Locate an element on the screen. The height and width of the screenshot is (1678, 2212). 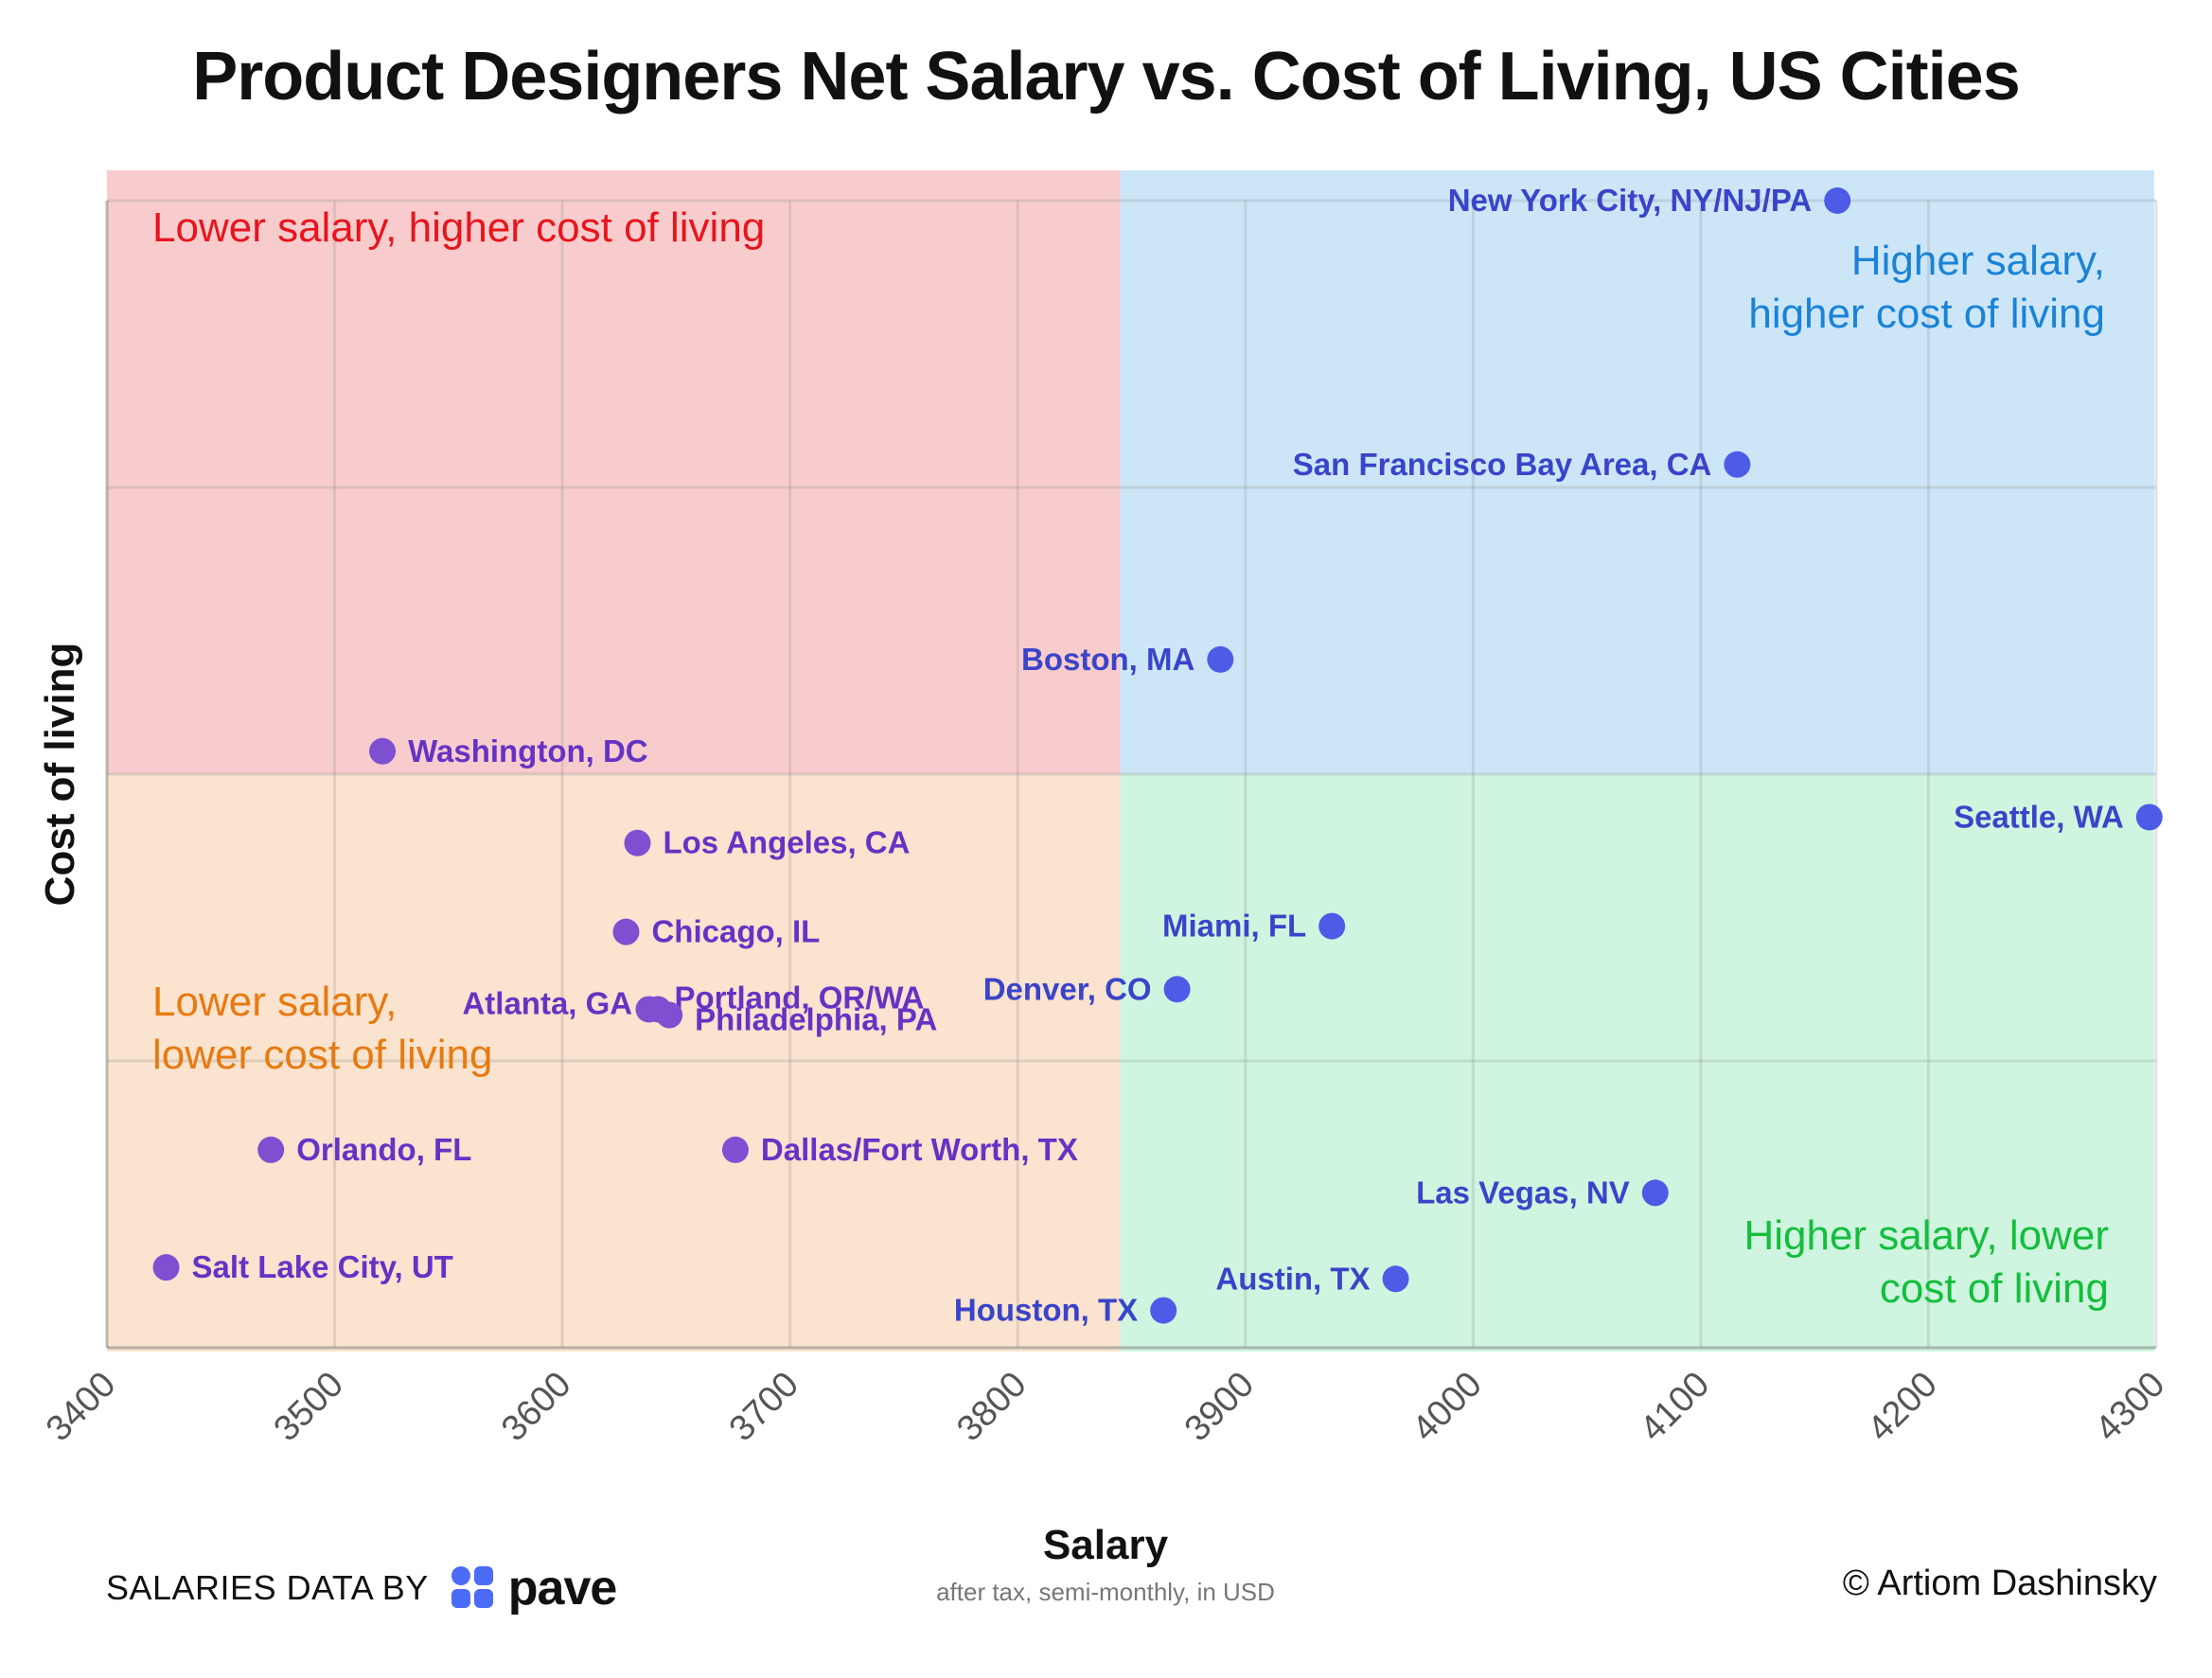
point-label-washington-dc: Washington, DC is located at coordinates (528, 750).